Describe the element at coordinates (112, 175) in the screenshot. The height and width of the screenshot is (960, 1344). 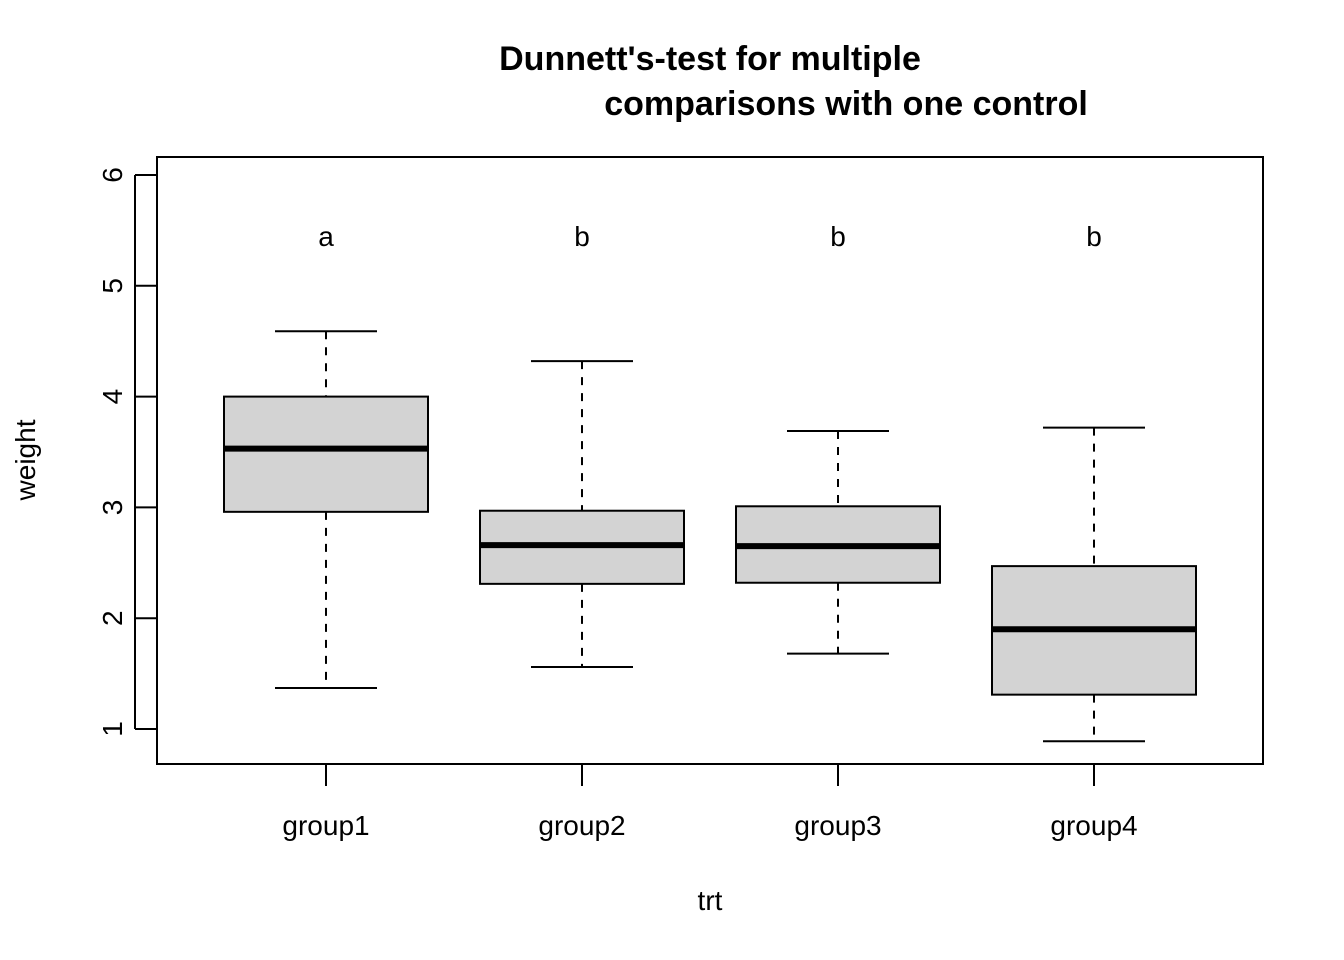
I see `y-tick-label: 6` at that location.